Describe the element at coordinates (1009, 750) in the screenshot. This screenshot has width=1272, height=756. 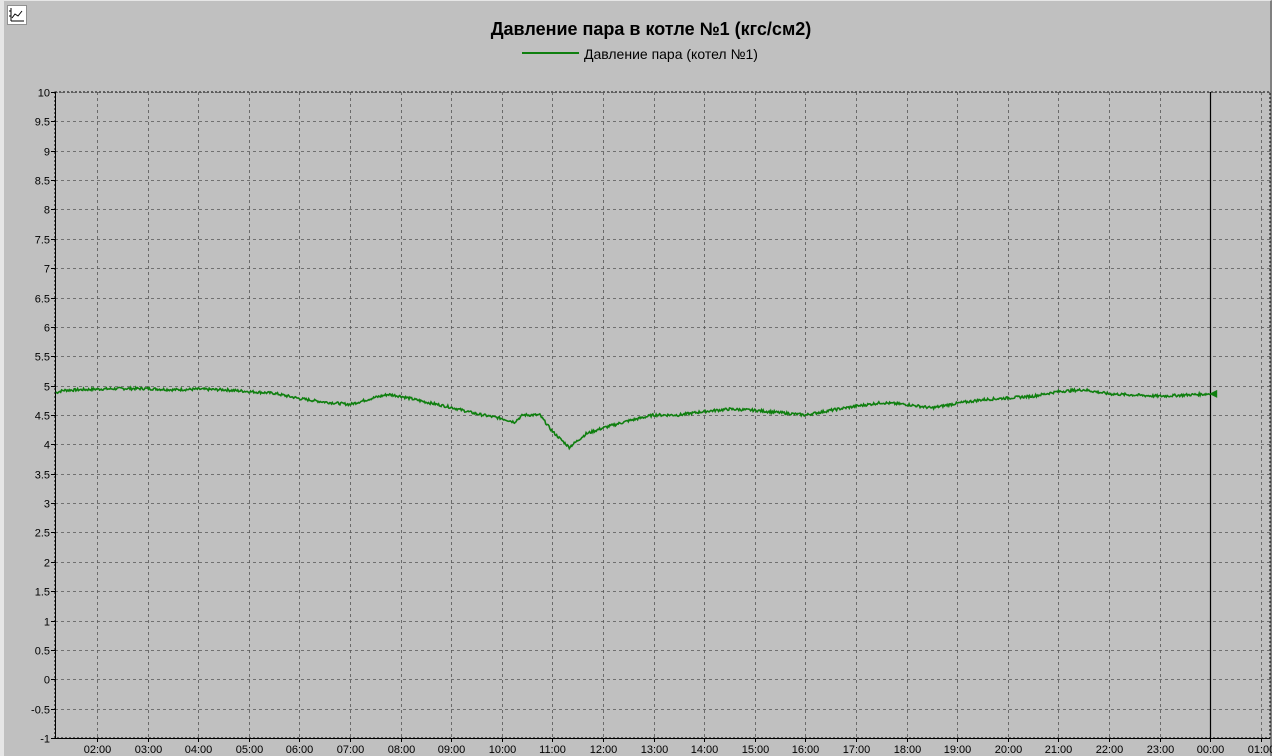
I see `x-tick-label: 20:00` at that location.